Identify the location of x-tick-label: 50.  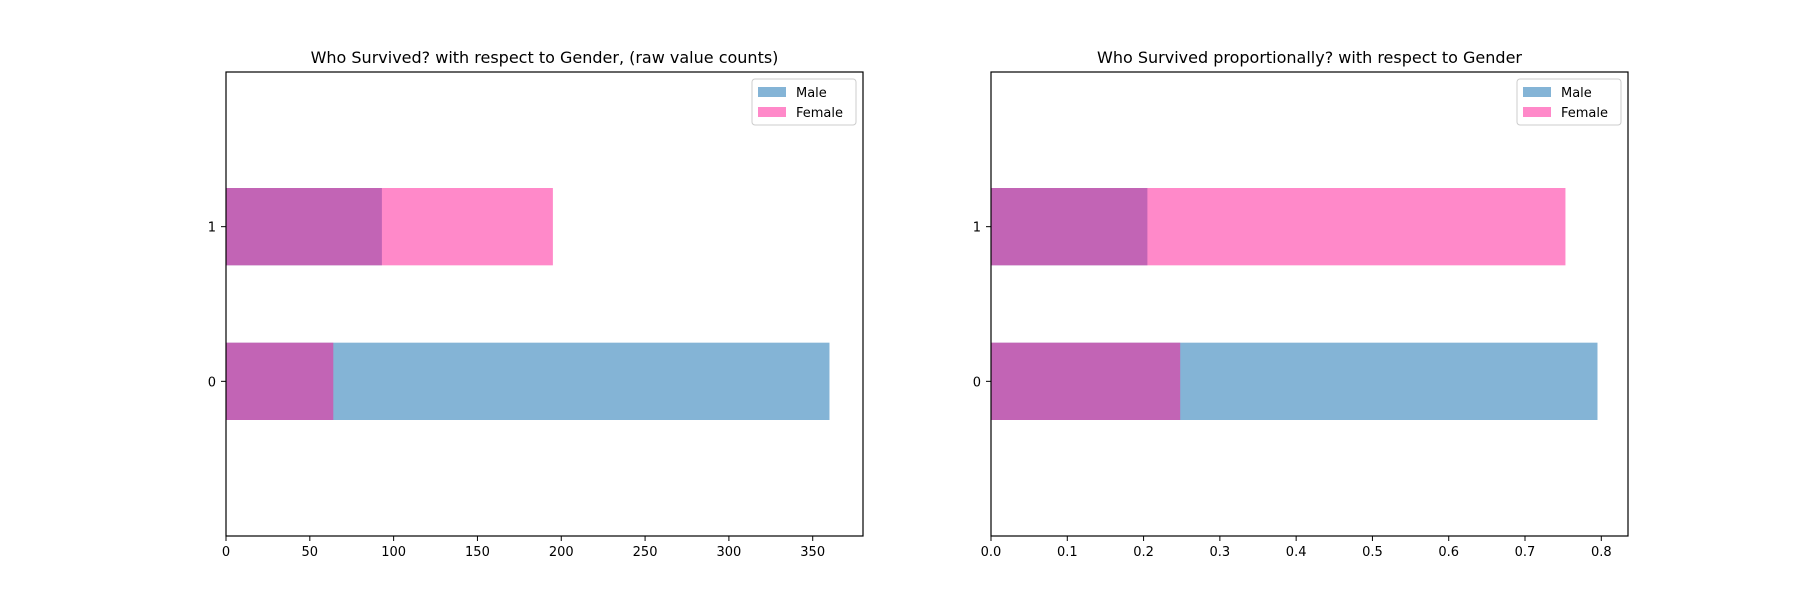
(310, 552).